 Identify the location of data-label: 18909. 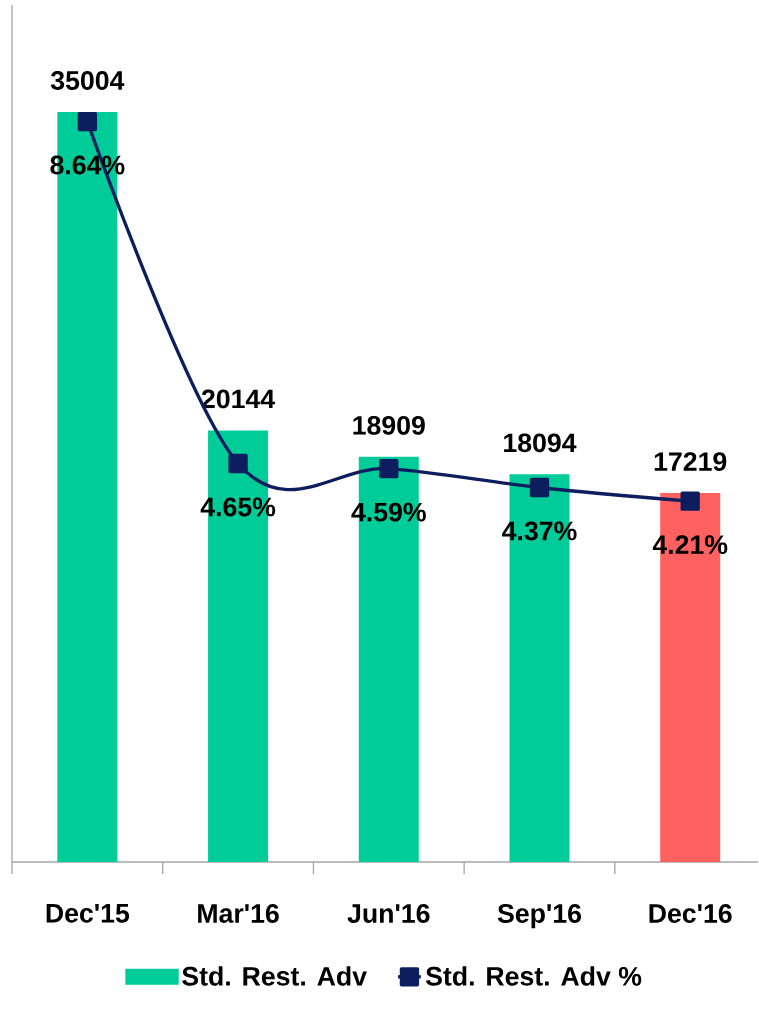
(389, 425).